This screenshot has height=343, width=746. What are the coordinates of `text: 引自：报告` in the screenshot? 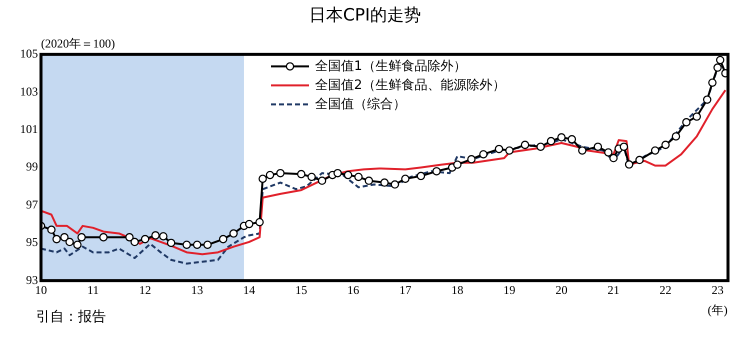 It's located at (71, 317).